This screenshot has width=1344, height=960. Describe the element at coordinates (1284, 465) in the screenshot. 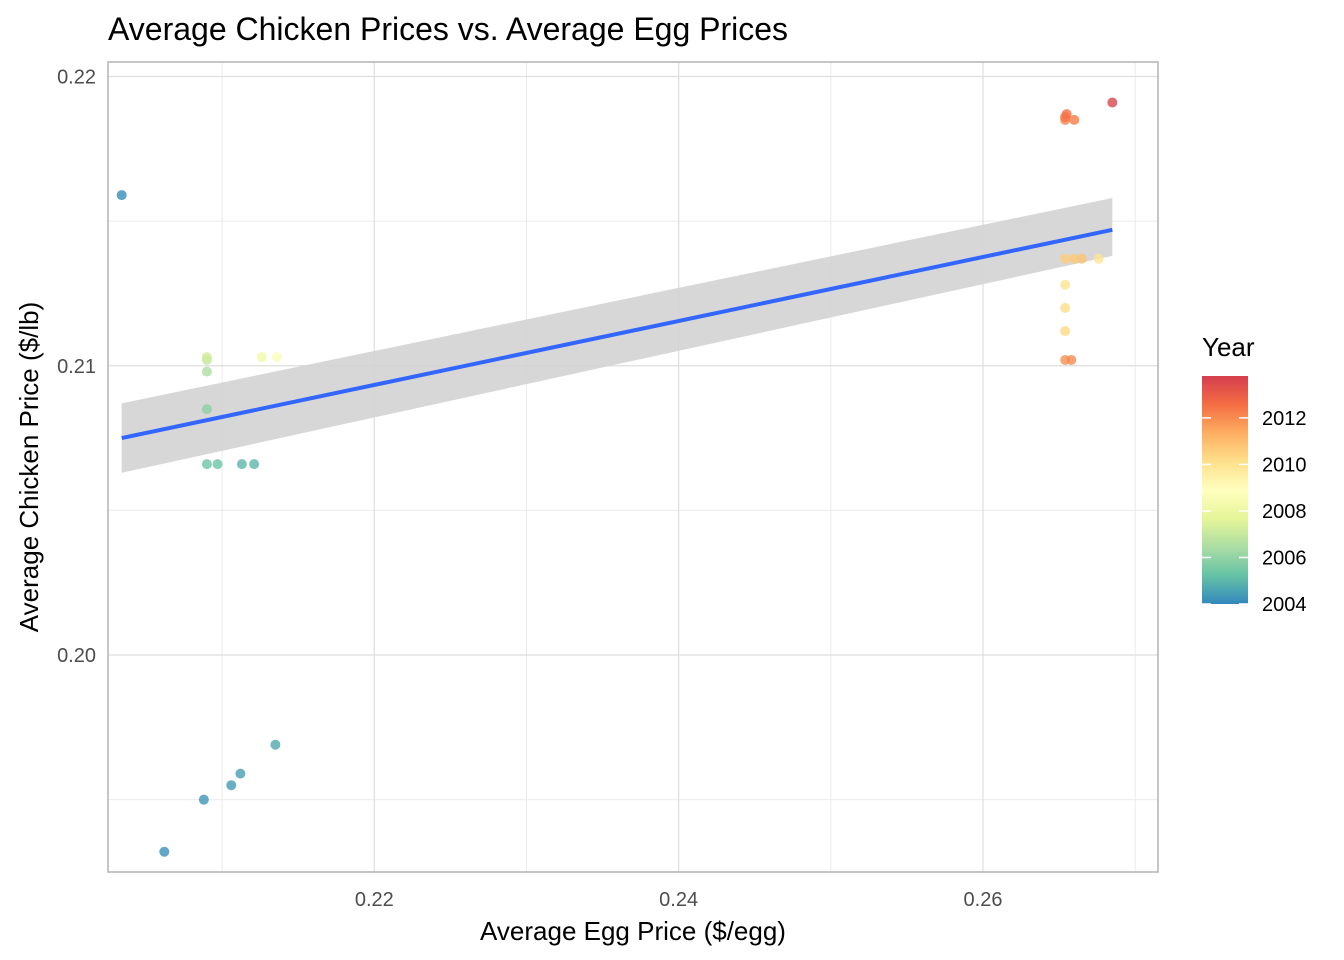

I see `legend-tick-label: 2010` at that location.